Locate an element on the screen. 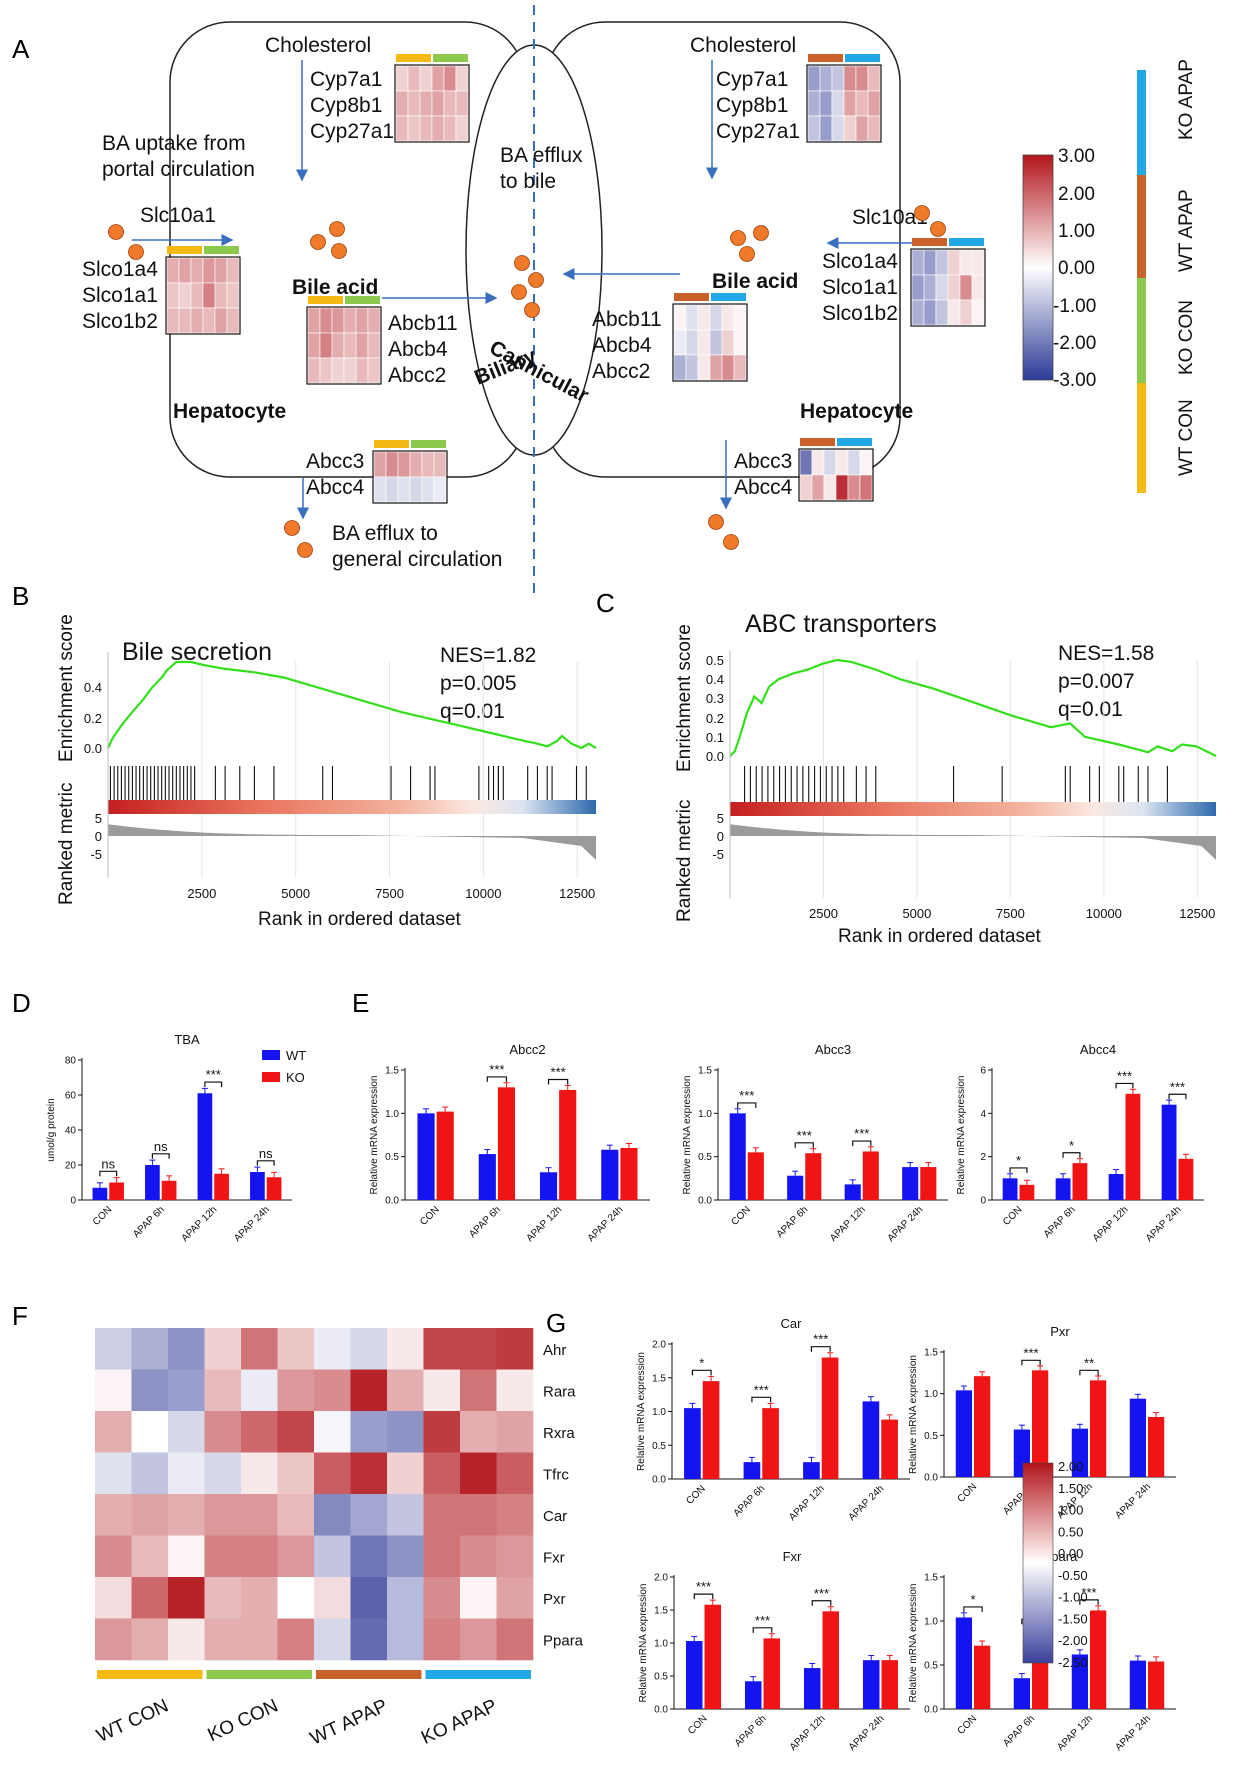 Image resolution: width=1234 pixels, height=1776 pixels. left-general-1: BA efflux to is located at coordinates (385, 533).